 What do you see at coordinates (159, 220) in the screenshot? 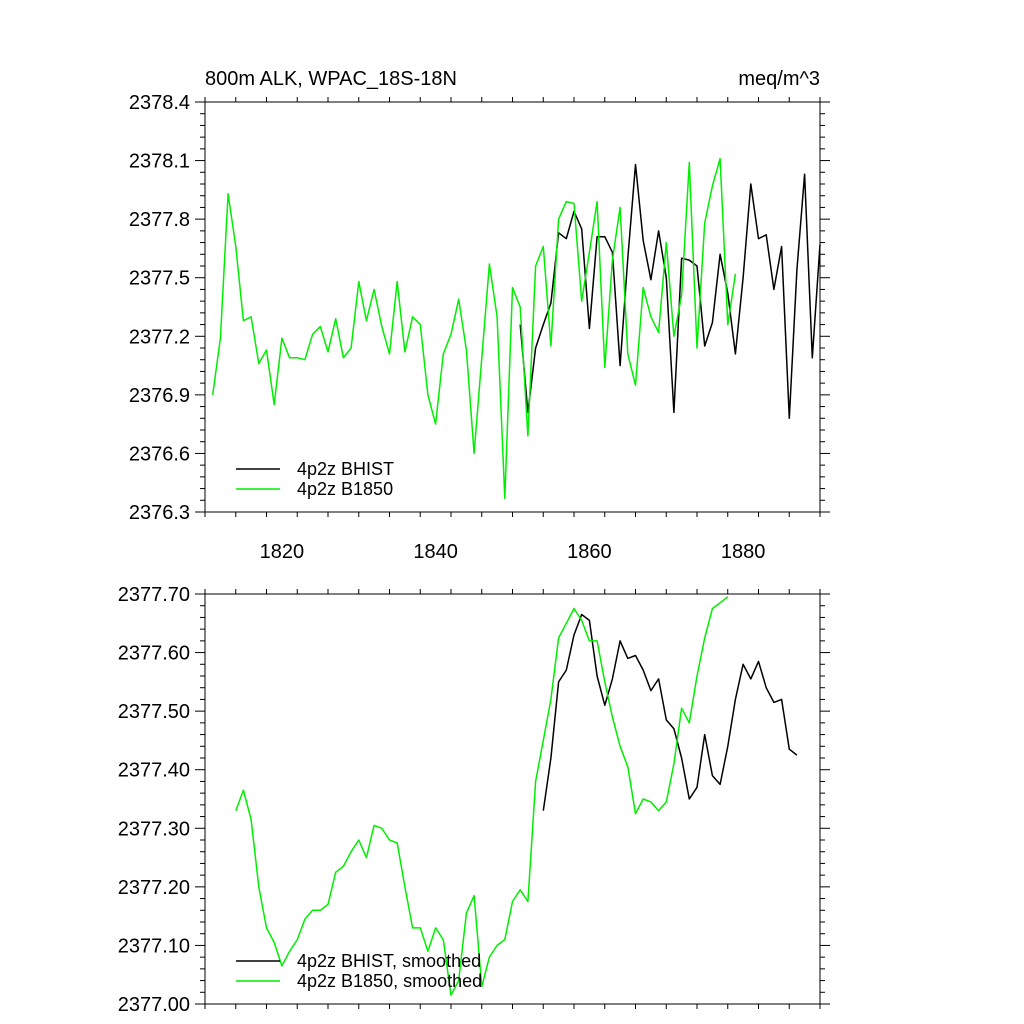
I see `y-tick-label: 2377.8` at bounding box center [159, 220].